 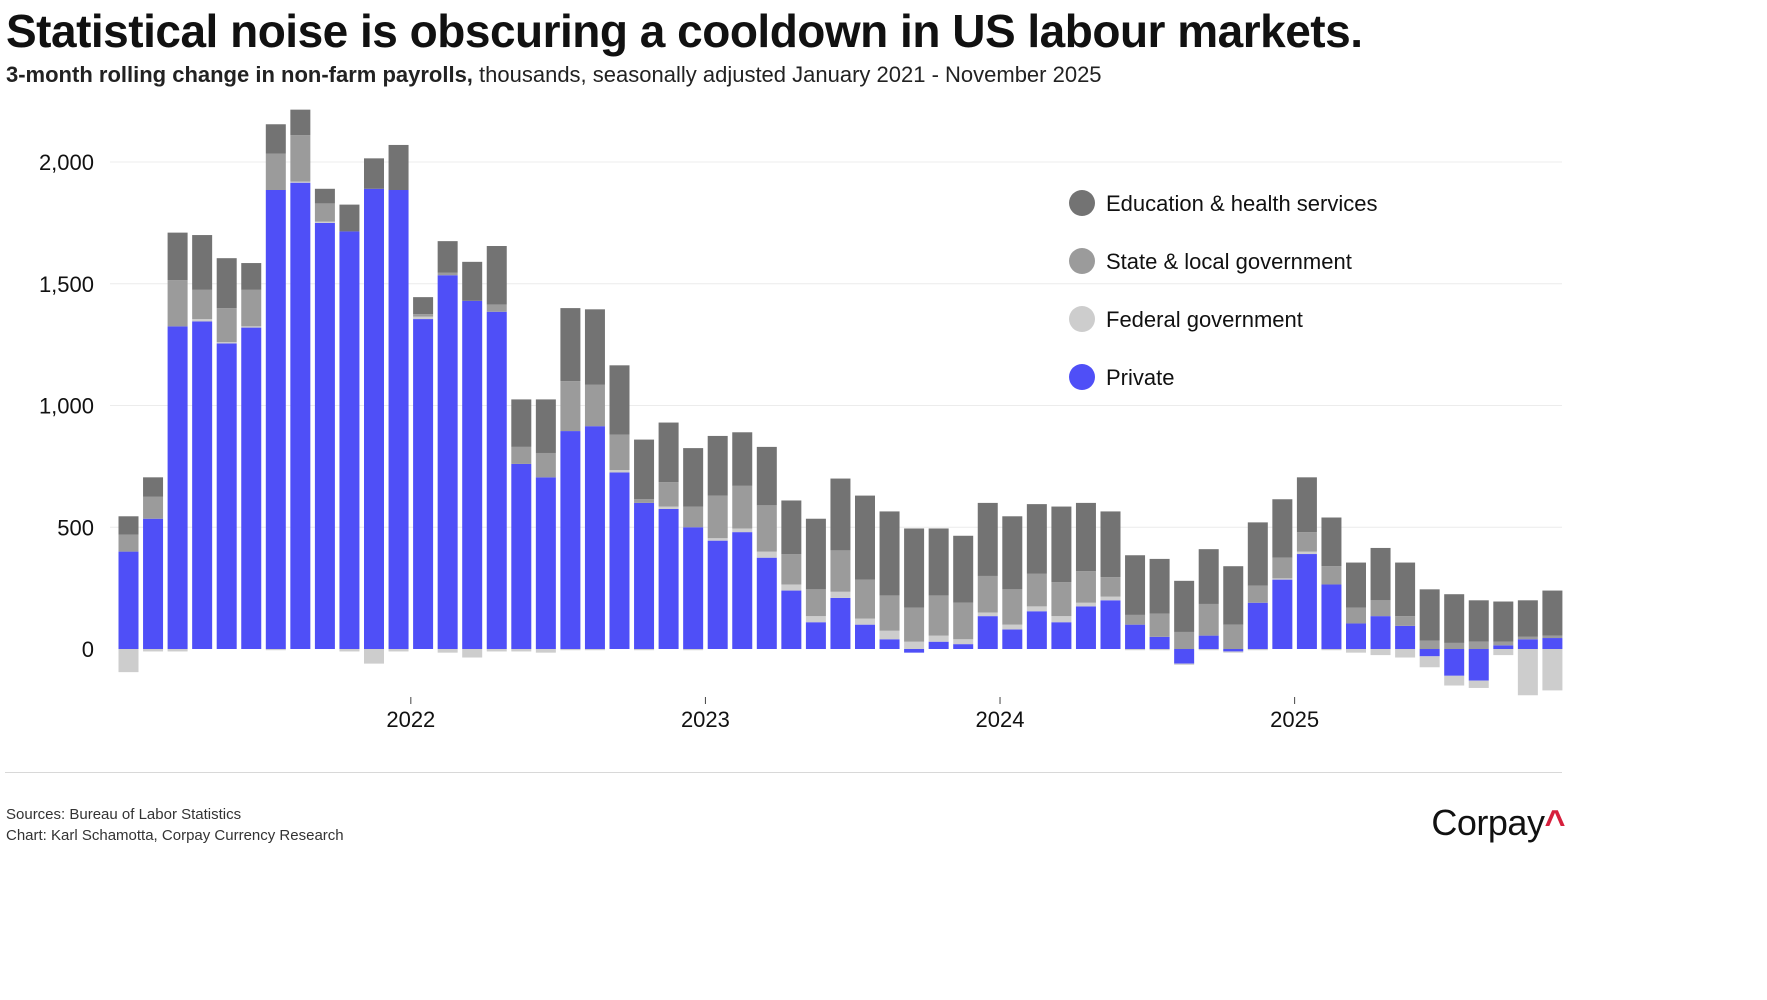 I want to click on x-axis: 2022 2023 2024 2025, so click(x=852, y=714).